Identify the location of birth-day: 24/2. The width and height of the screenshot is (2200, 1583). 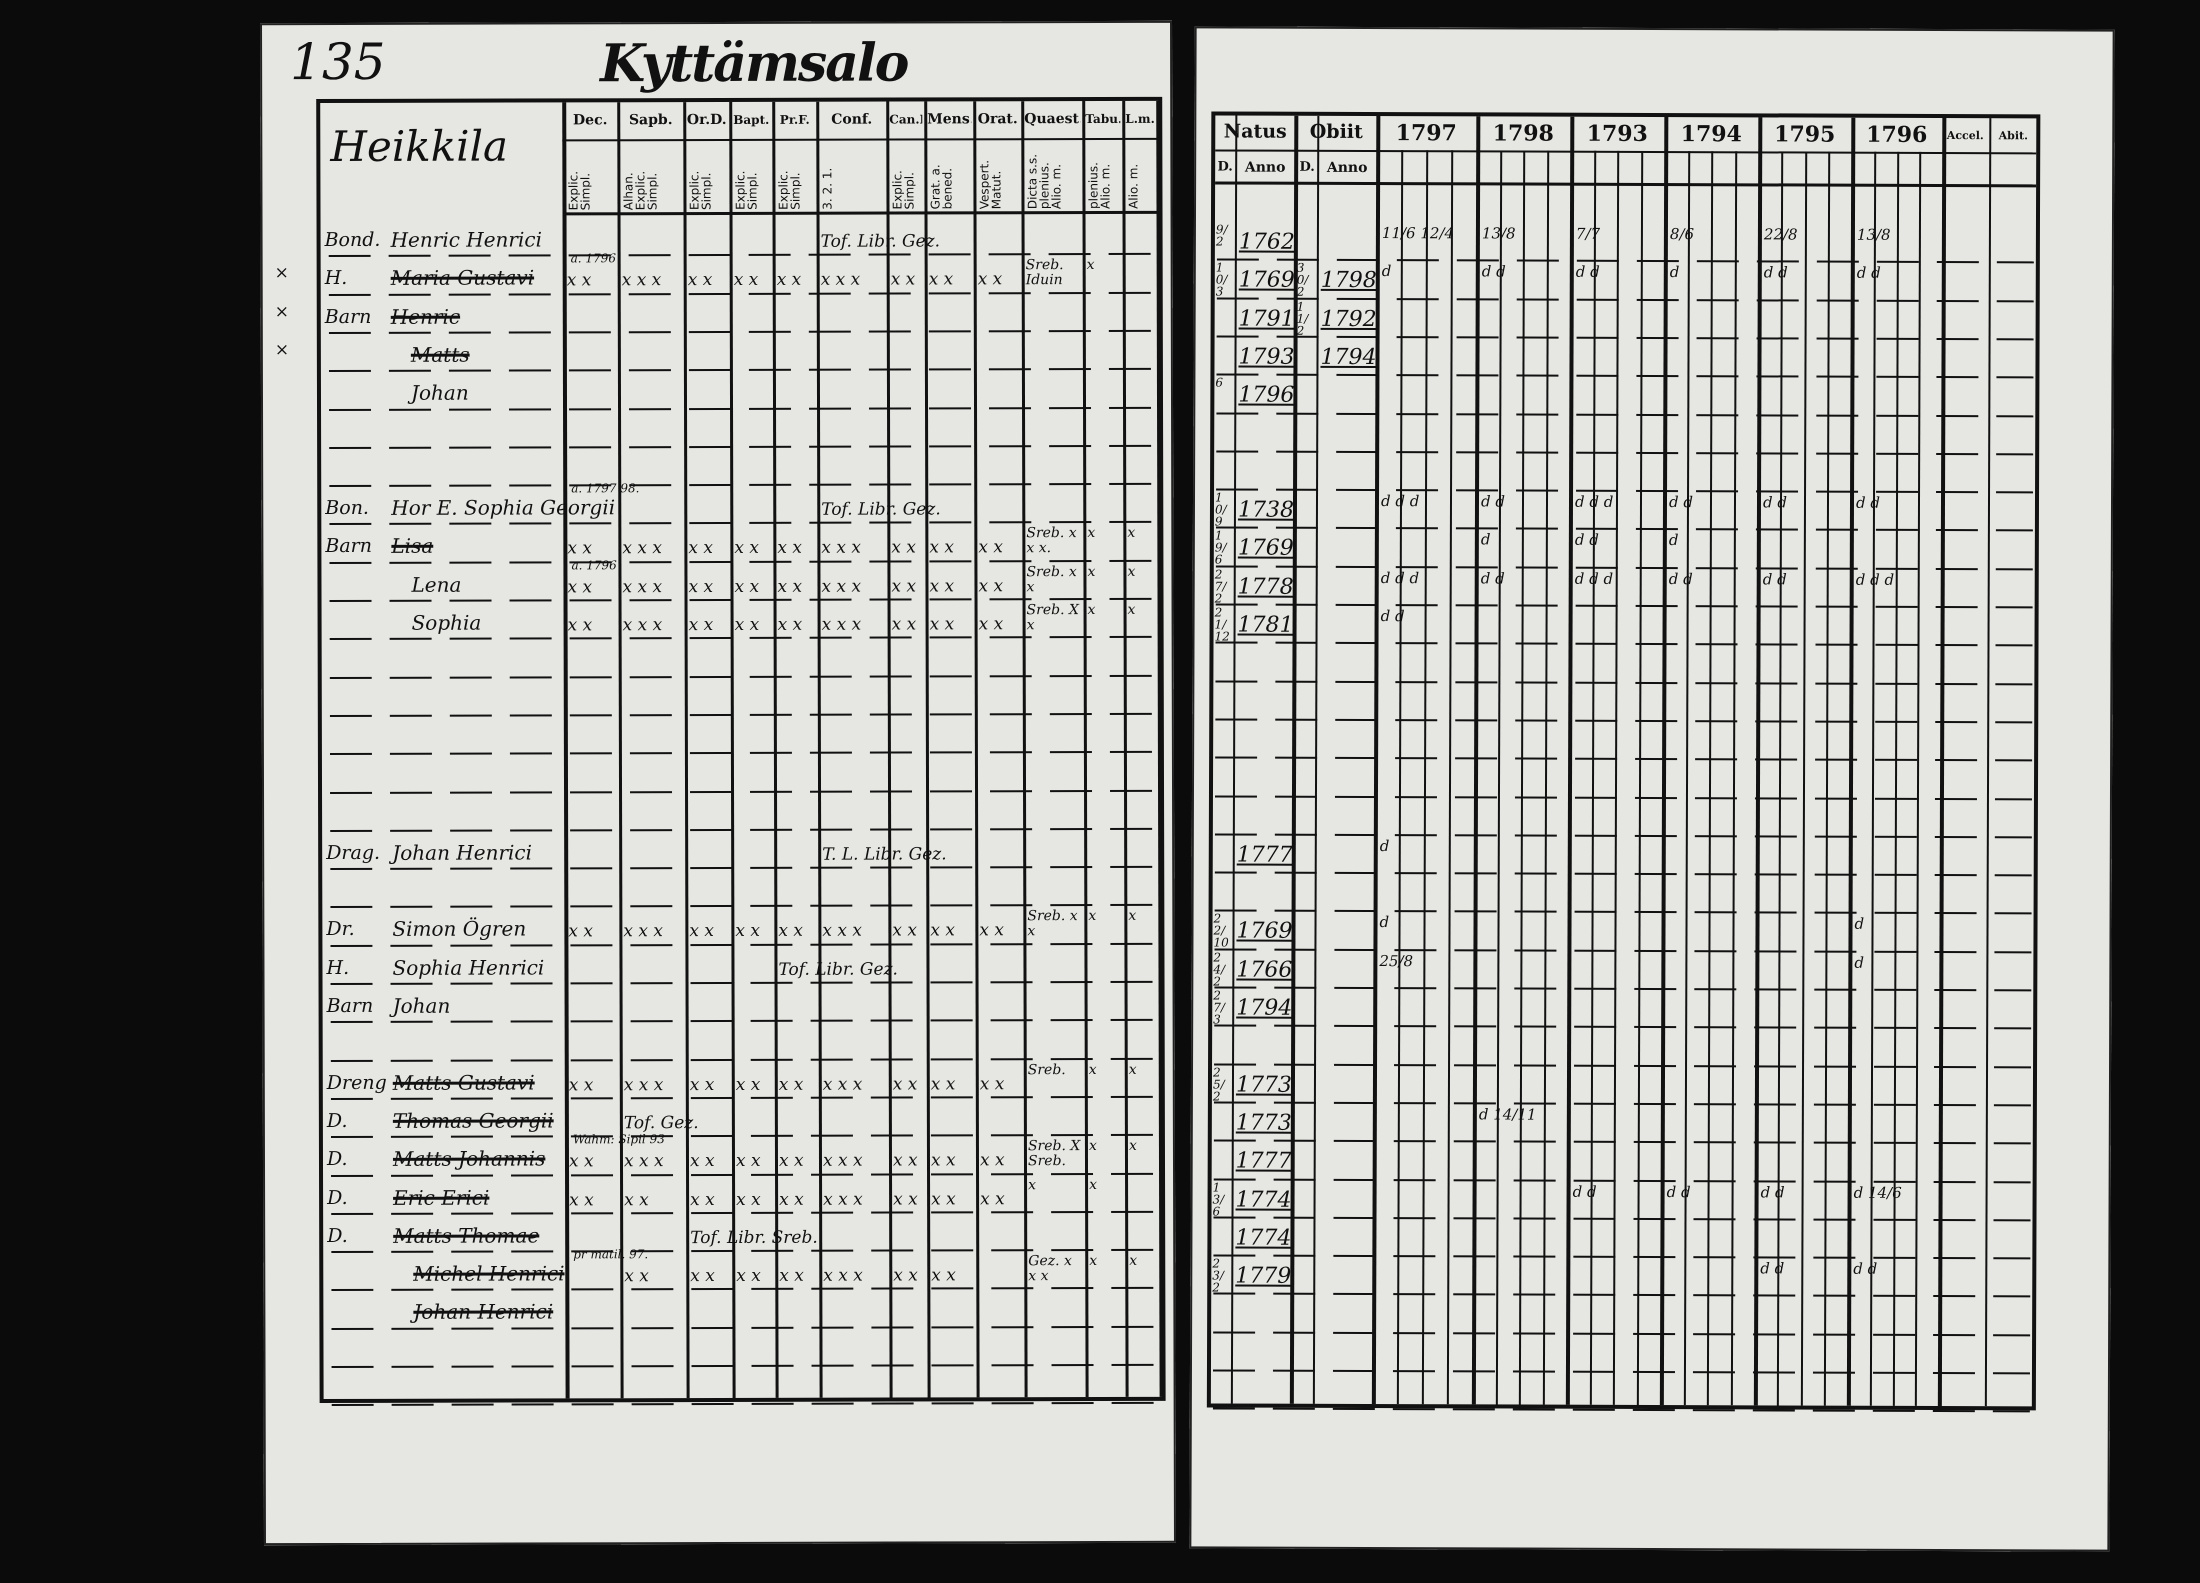
(1219, 969).